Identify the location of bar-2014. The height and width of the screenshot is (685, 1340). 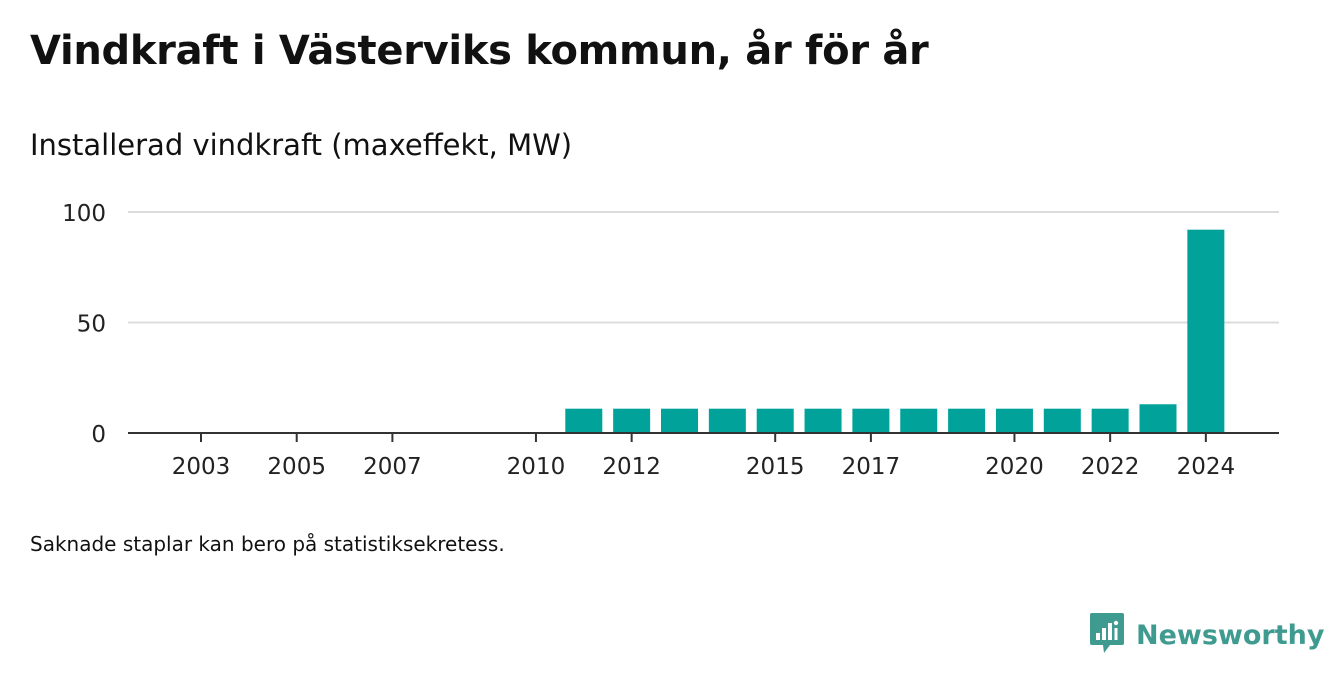
(727, 420).